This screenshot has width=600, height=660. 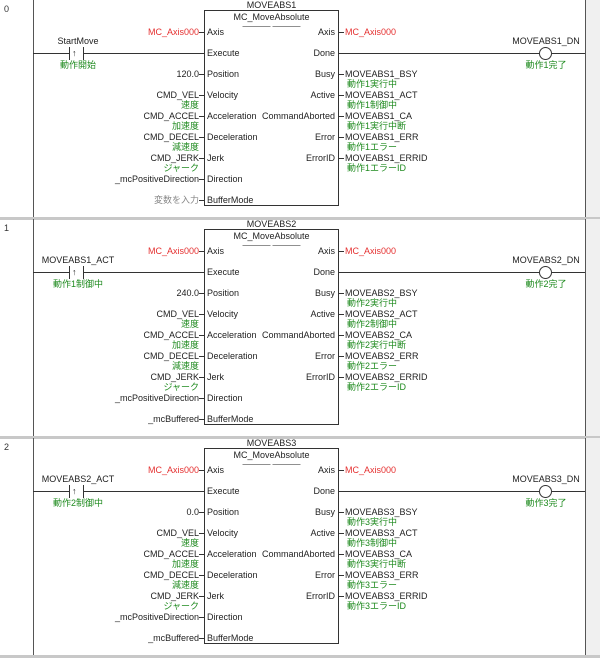 What do you see at coordinates (381, 74) in the screenshot?
I see `output-var-busy: MOVEABS1_BSY` at bounding box center [381, 74].